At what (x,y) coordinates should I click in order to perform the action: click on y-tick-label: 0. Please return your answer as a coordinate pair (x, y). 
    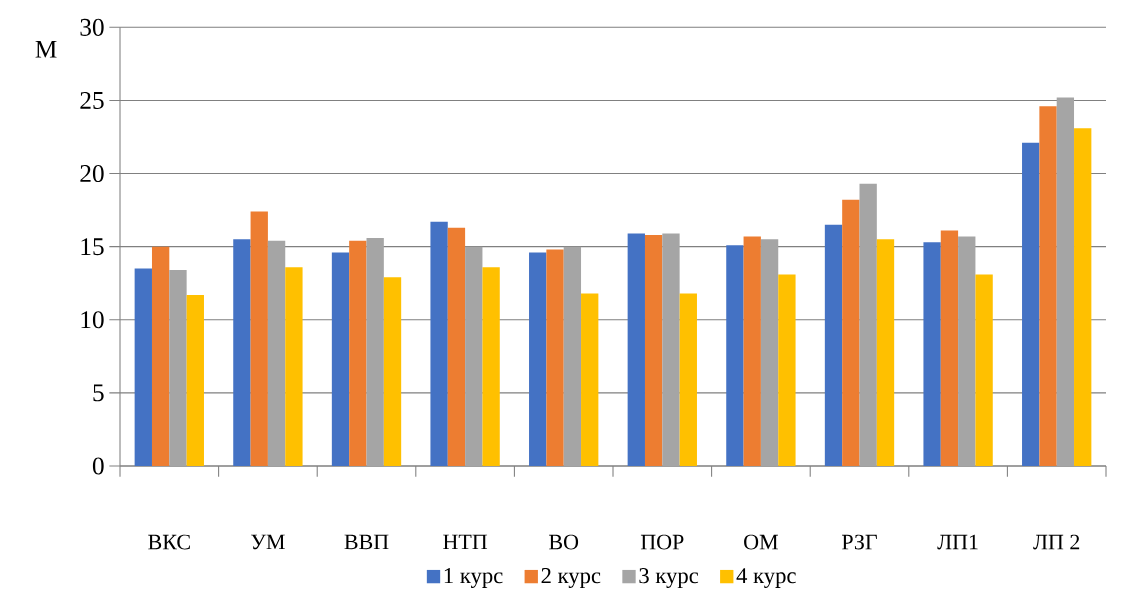
    Looking at the image, I should click on (98, 466).